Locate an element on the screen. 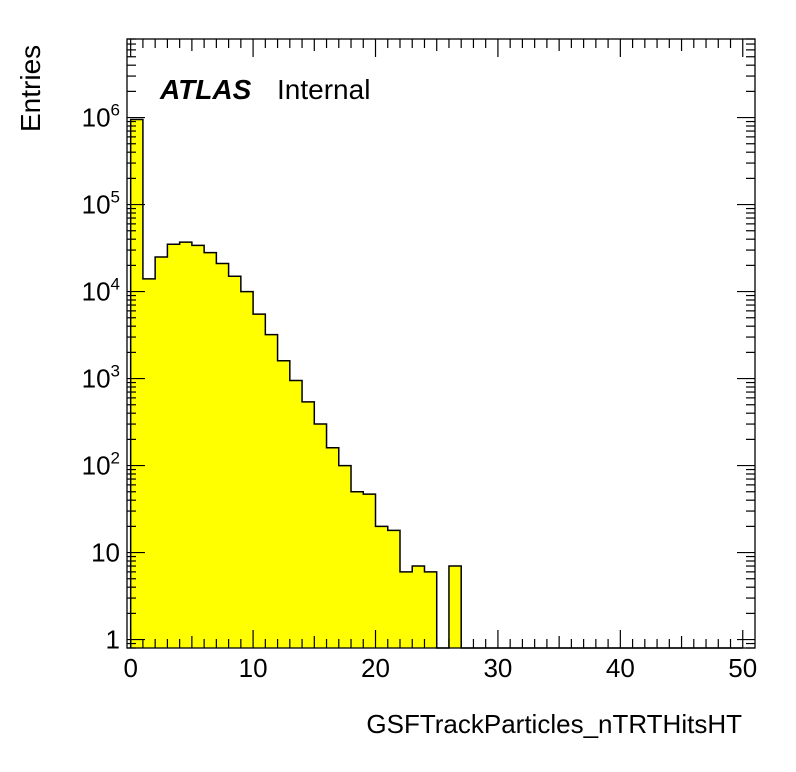  x-tick-labels: 0 10 20 30 40 50 is located at coordinates (440, 668).